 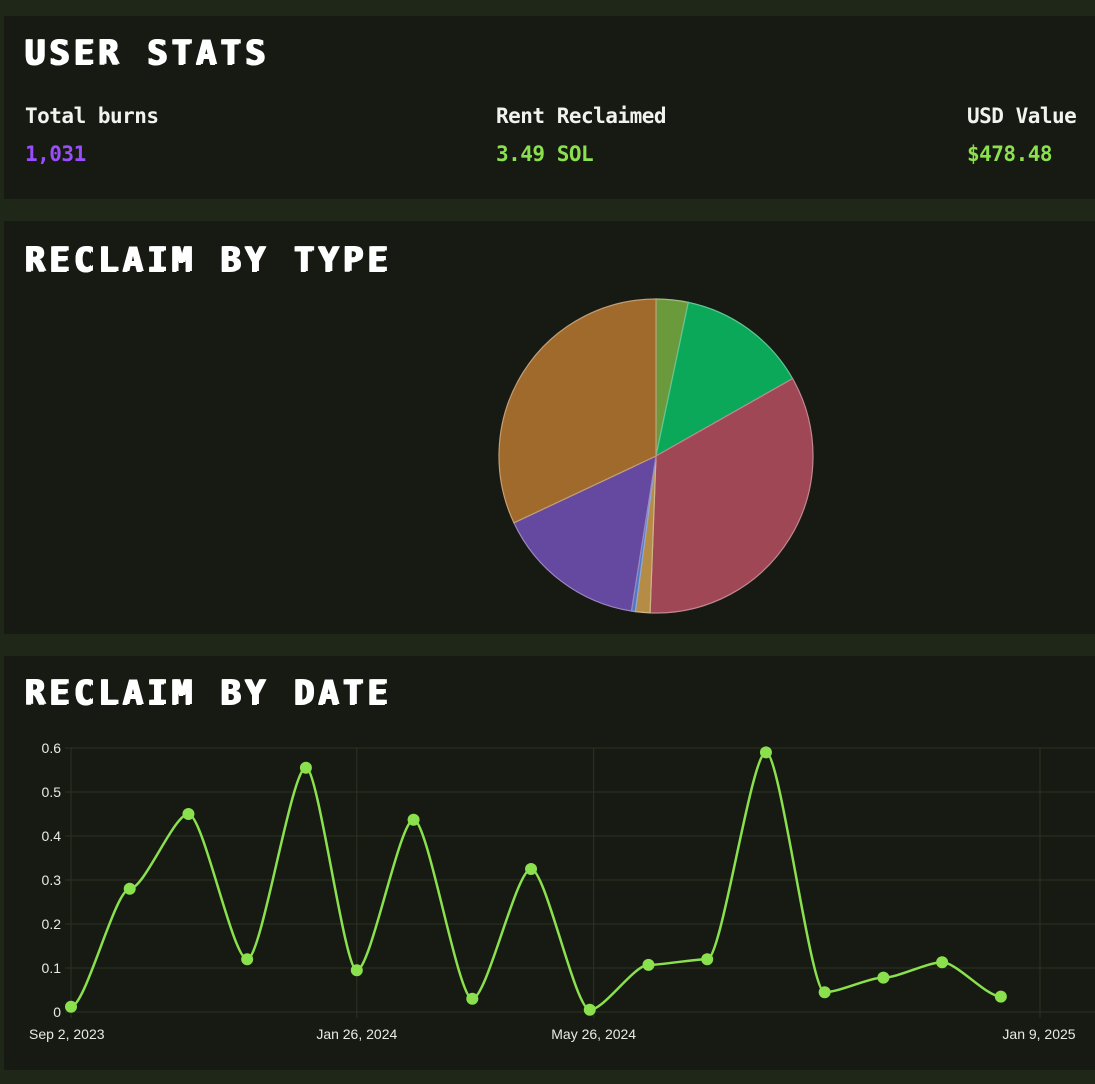 What do you see at coordinates (1022, 116) in the screenshot?
I see `stat-label: USD Value` at bounding box center [1022, 116].